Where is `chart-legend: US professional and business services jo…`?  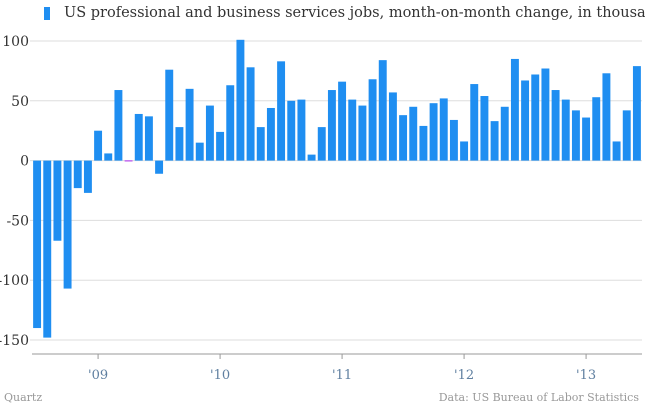 chart-legend: US professional and business services jo… is located at coordinates (344, 13).